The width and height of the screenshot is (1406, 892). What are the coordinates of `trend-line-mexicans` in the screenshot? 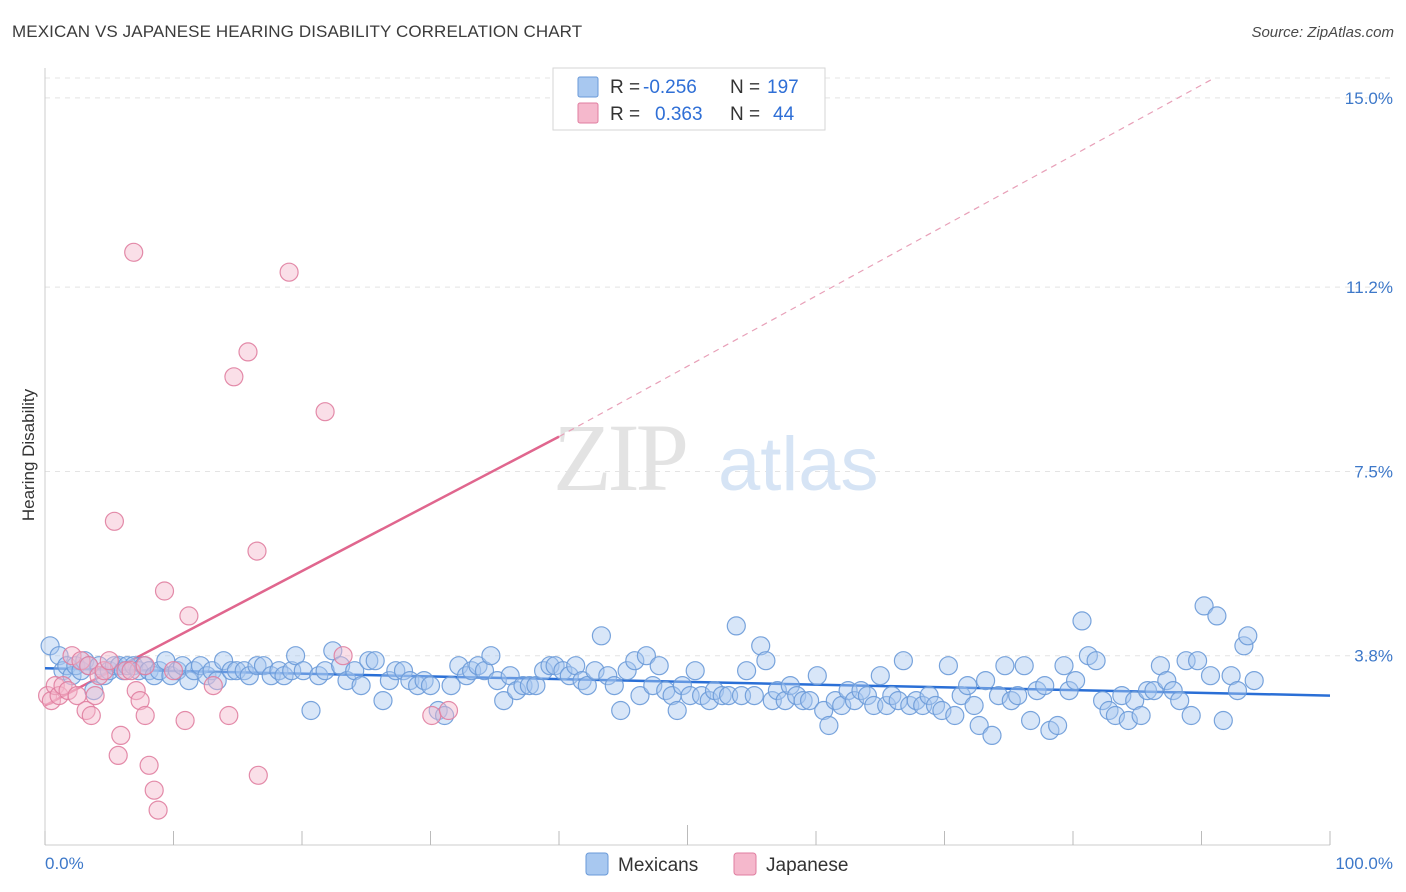 It's located at (687, 681).